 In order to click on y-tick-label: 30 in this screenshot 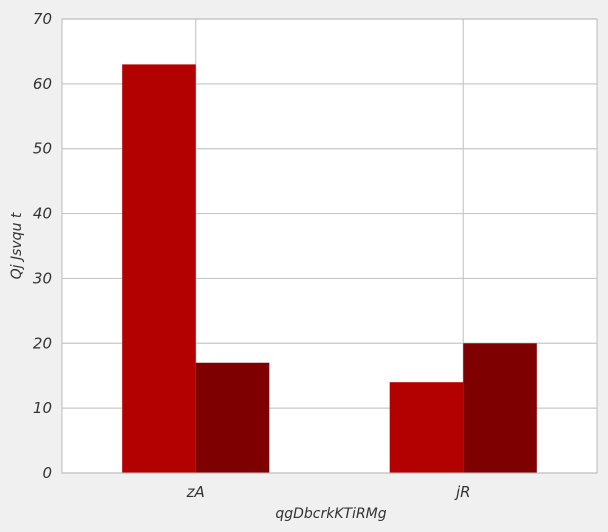, I will do `click(42, 278)`.